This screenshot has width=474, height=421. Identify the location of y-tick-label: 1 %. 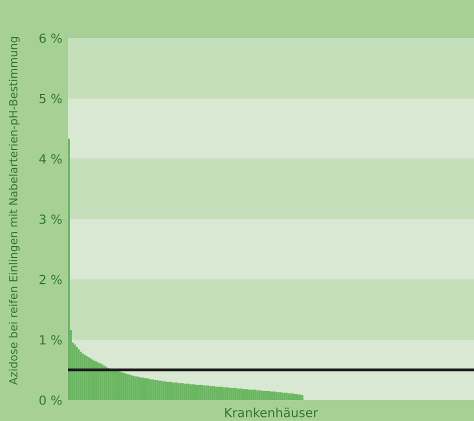
(51, 340).